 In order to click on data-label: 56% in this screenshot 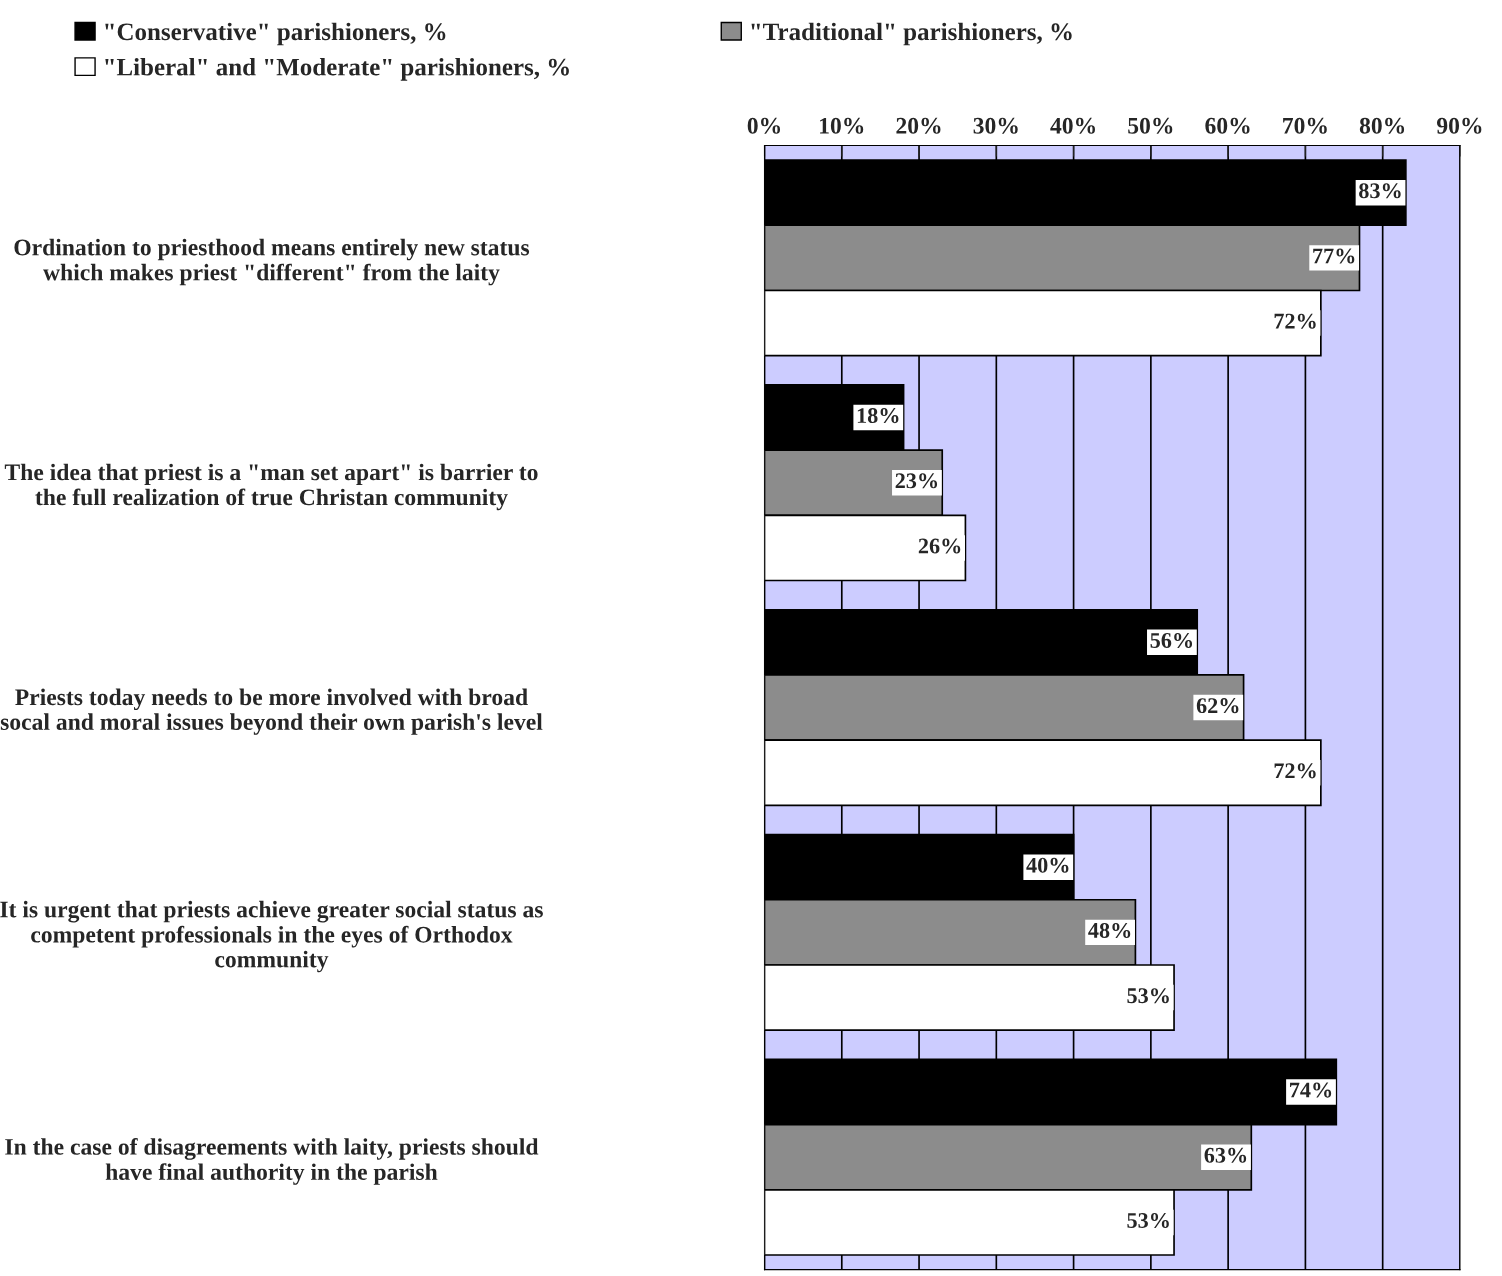, I will do `click(1171, 640)`.